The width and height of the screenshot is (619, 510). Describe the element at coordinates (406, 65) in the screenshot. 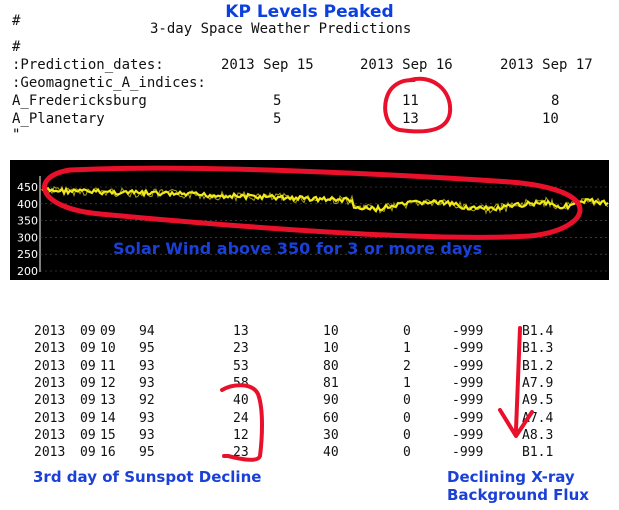

I see `prediction-date: 2013 Sep 16` at that location.